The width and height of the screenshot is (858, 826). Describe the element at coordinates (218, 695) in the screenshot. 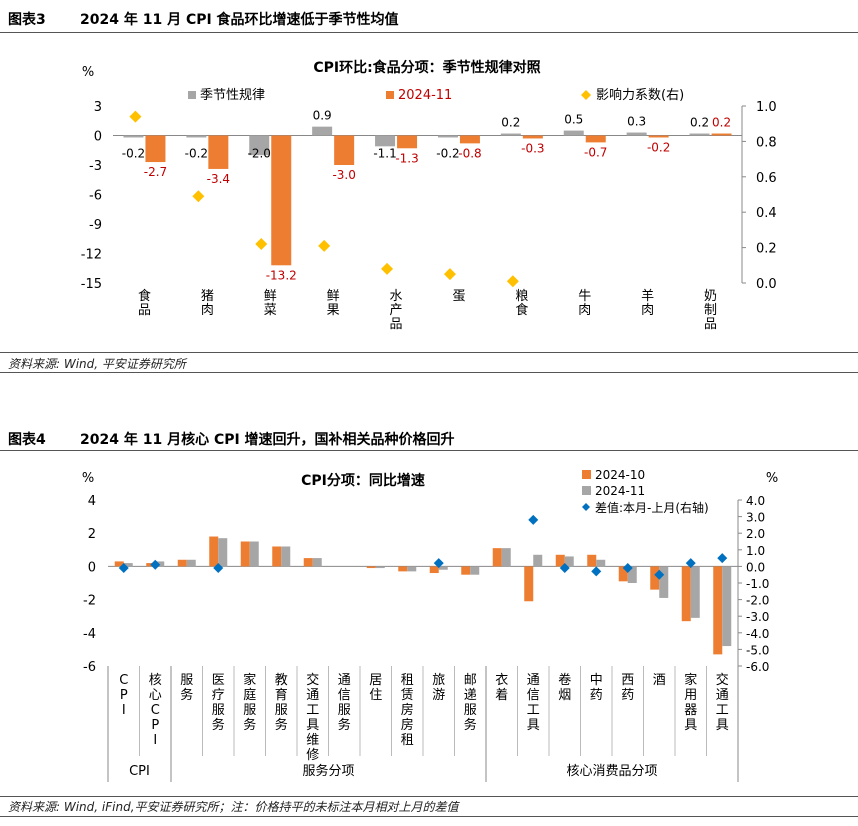

I see `chart2-x-label: 疗` at that location.